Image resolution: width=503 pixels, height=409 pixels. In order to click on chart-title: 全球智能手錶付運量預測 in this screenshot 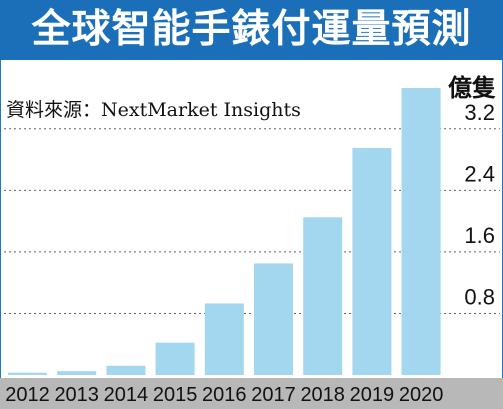, I will do `click(251, 29)`.